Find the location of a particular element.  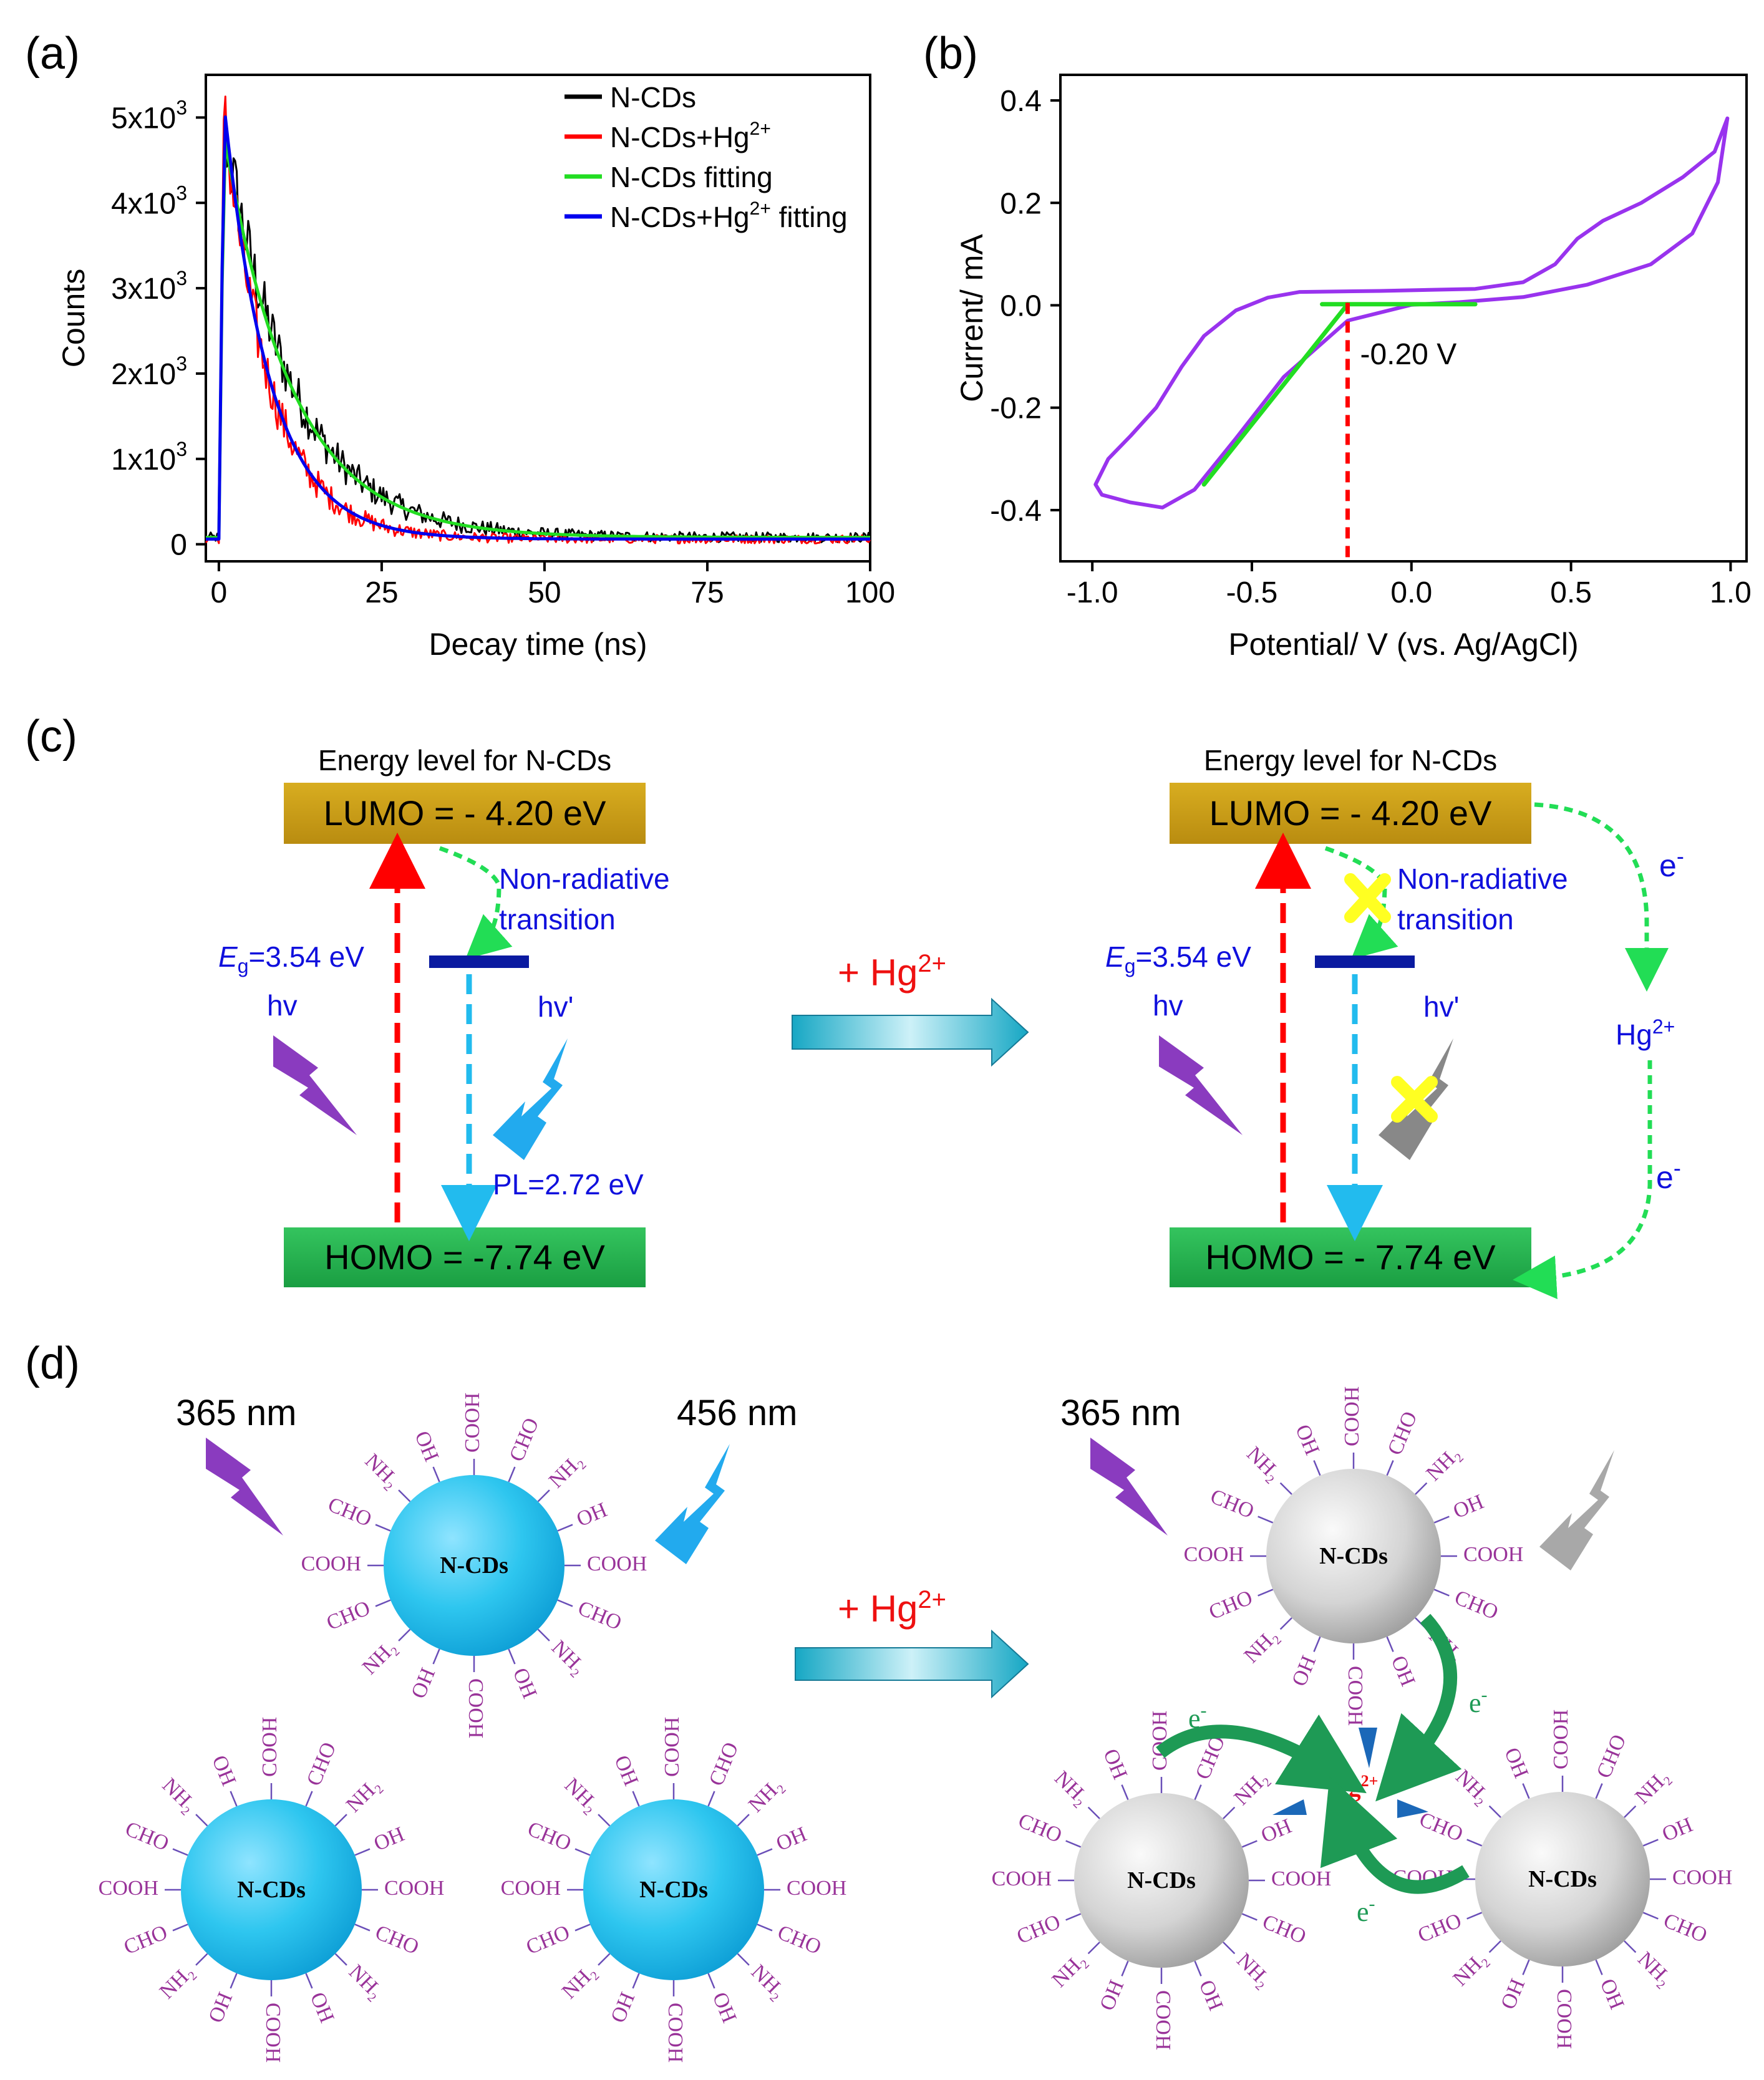

legend-name: N-CDs+Hg is located at coordinates (680, 137).